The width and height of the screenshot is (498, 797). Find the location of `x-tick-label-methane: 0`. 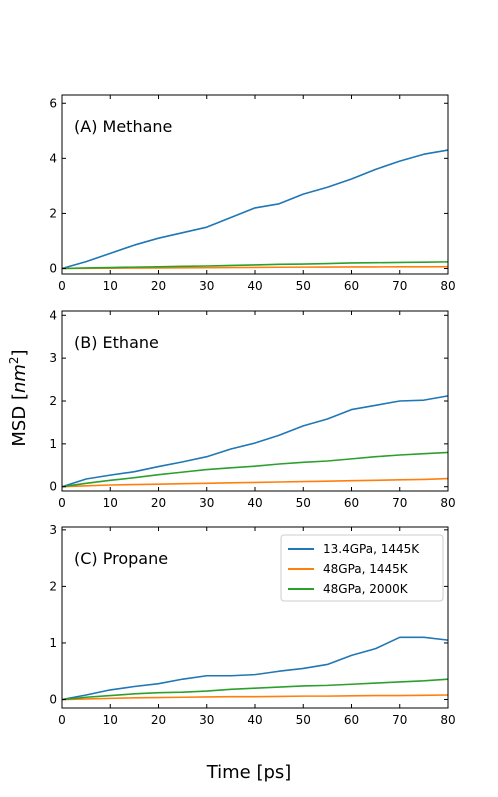

x-tick-label-methane: 0 is located at coordinates (62, 286).